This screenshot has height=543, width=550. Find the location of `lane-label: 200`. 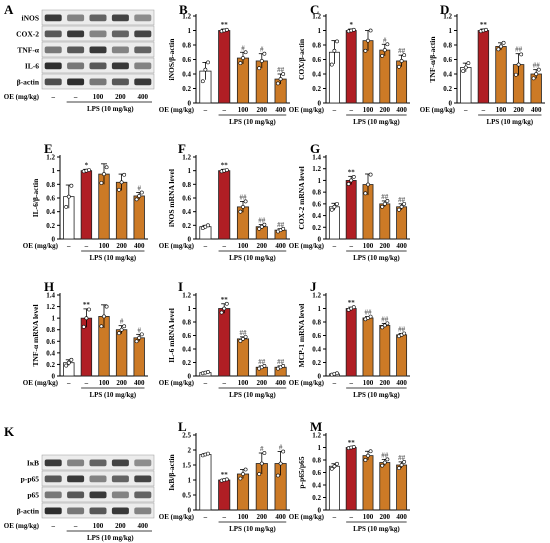

lane-label: 200 is located at coordinates (120, 97).